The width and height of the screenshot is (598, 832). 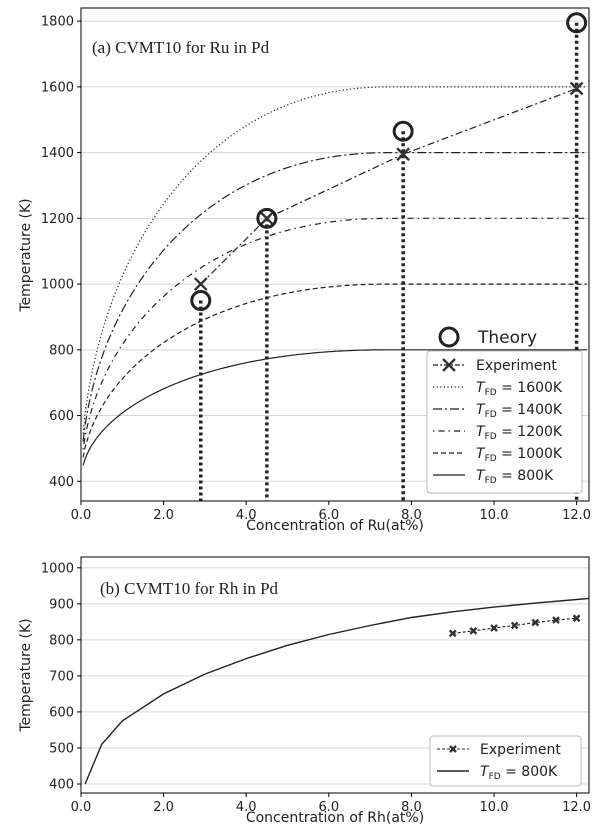 What do you see at coordinates (26, 255) in the screenshot?
I see `panel-a-y-axis-label: Temperature (K)` at bounding box center [26, 255].